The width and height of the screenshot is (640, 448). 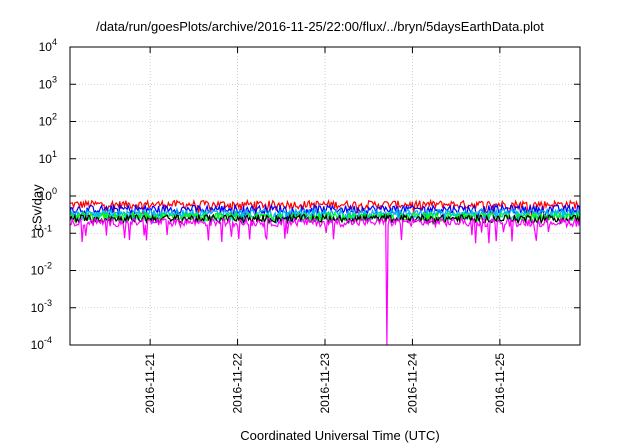 What do you see at coordinates (500, 383) in the screenshot?
I see `x-tick-label: 2016-11-25` at bounding box center [500, 383].